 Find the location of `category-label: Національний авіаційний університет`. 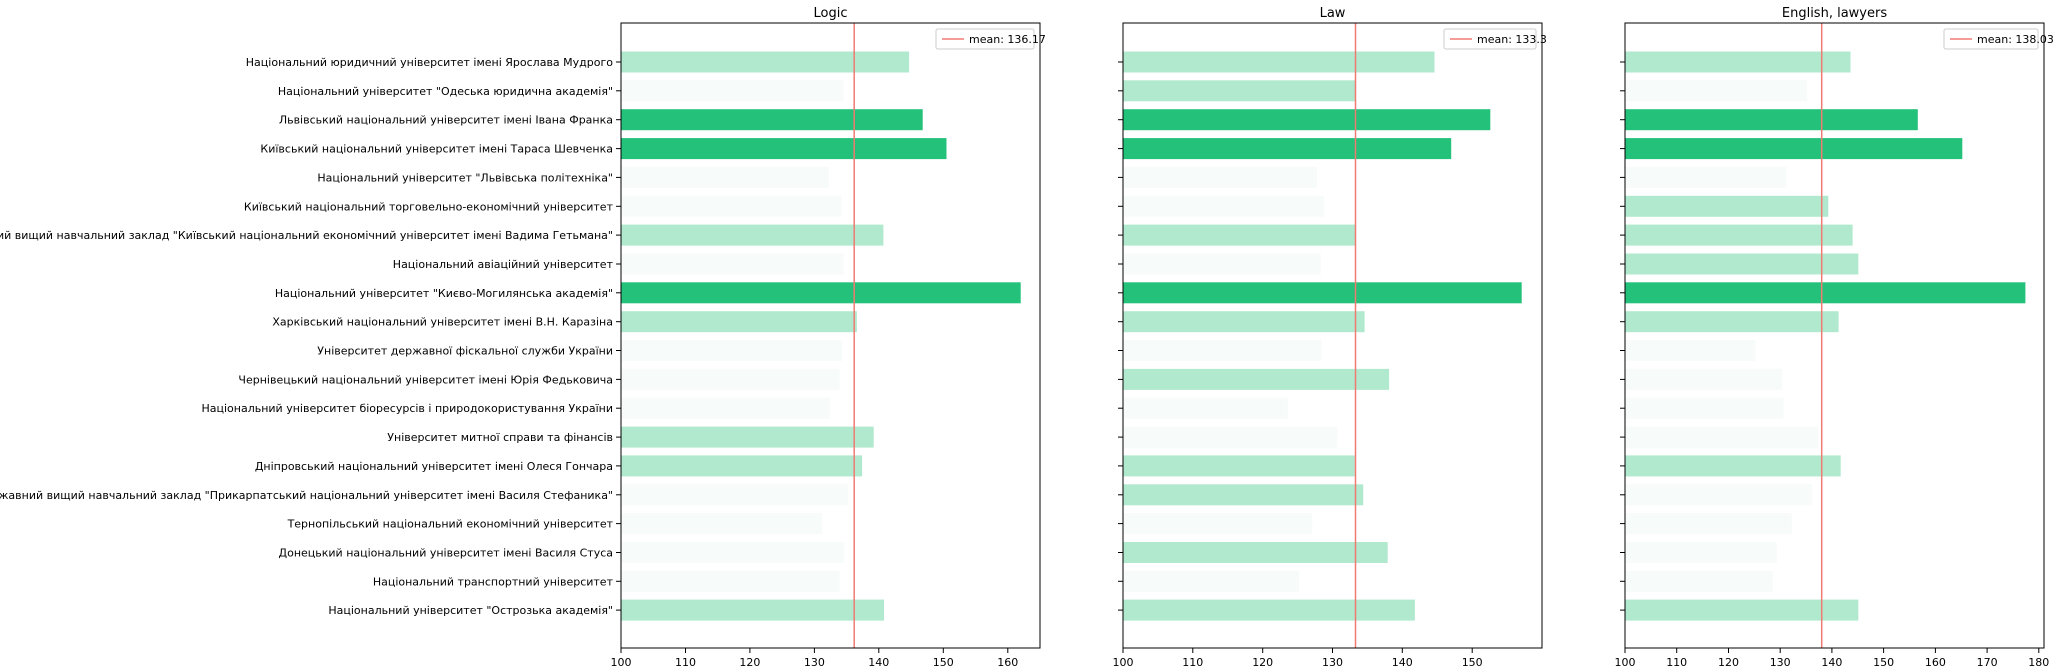

category-label: Національний авіаційний університет is located at coordinates (503, 264).